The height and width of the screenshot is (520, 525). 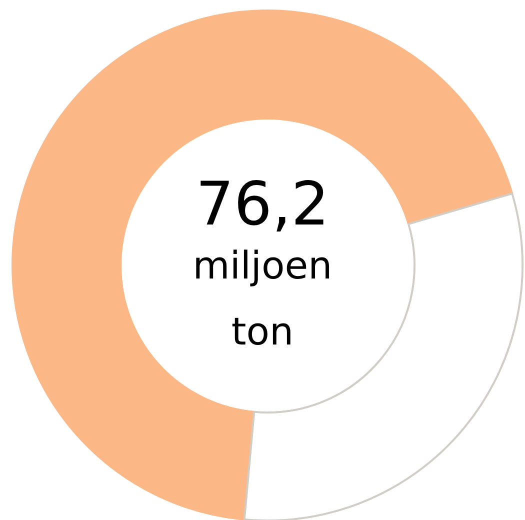 I want to click on text: 76,2, so click(x=263, y=205).